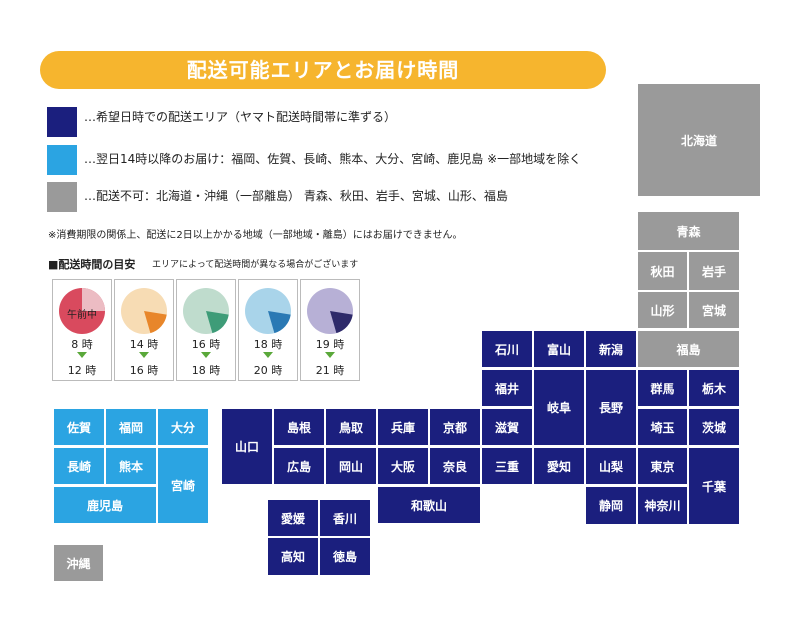 This screenshot has height=622, width=800. What do you see at coordinates (455, 427) in the screenshot?
I see `pref-kyoto: 京都` at bounding box center [455, 427].